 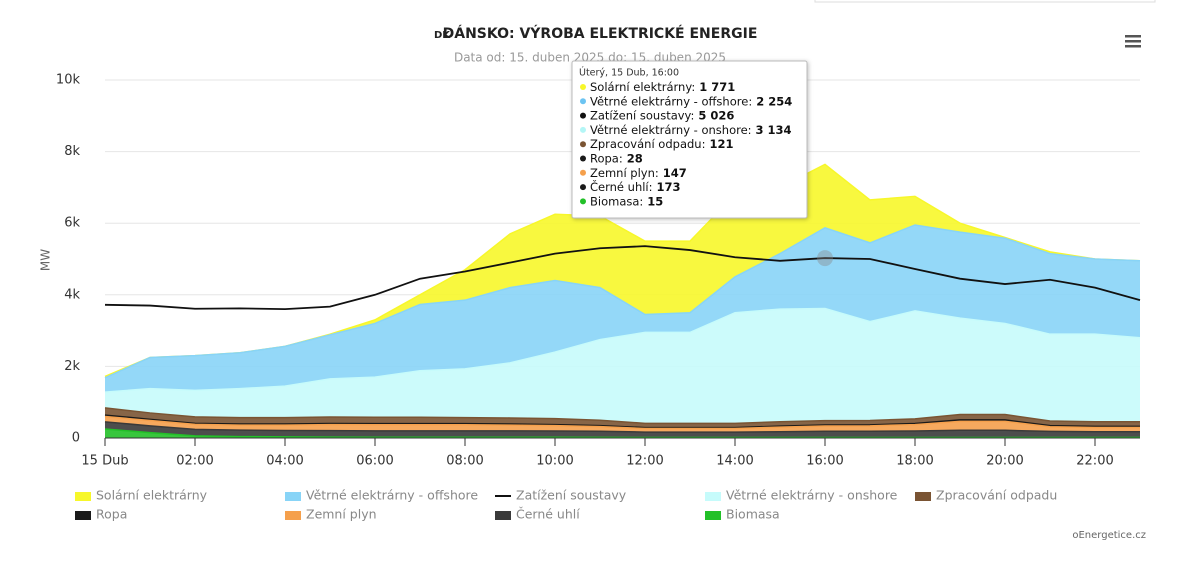 I want to click on x-tick-label: 20:00, so click(x=1004, y=461).